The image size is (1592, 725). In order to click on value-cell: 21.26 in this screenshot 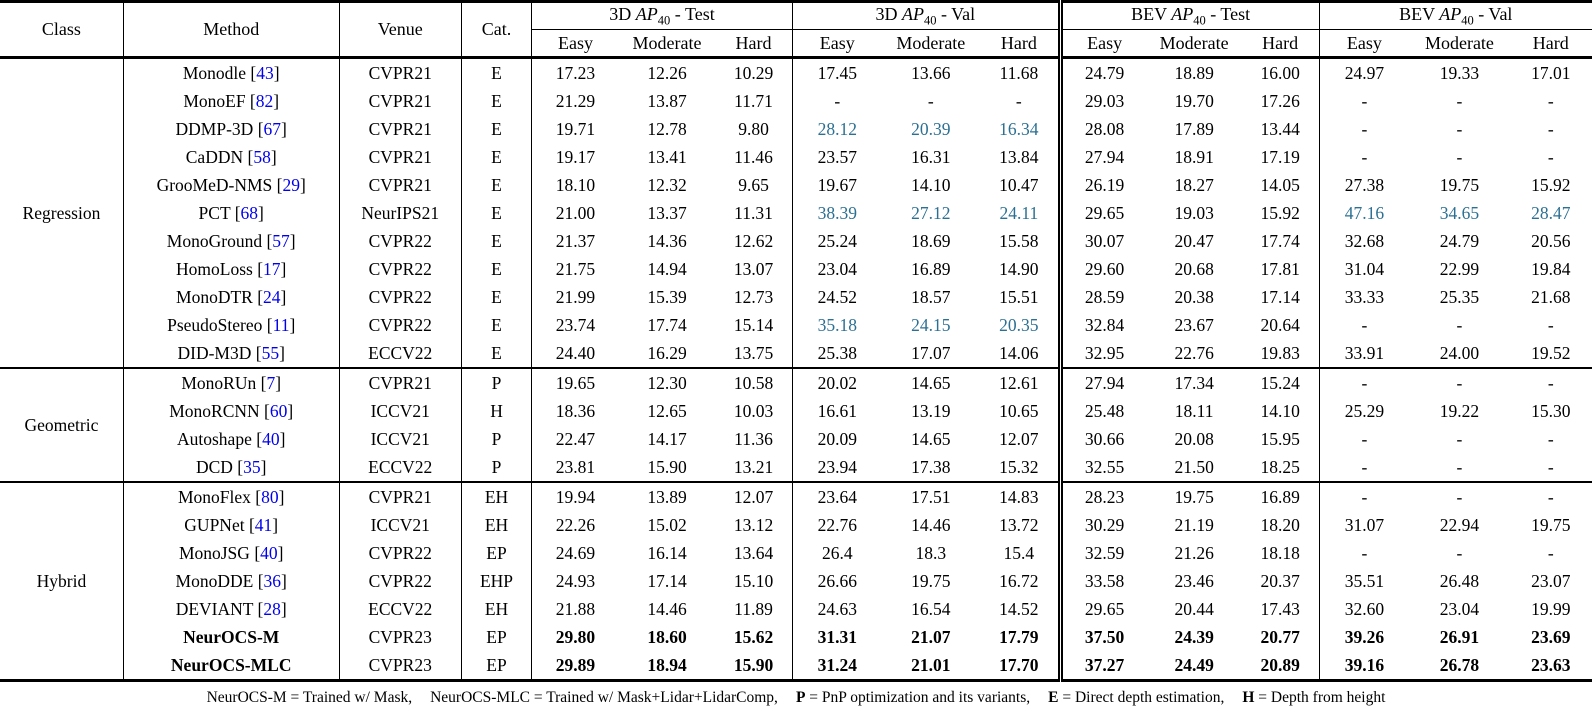, I will do `click(1194, 553)`.